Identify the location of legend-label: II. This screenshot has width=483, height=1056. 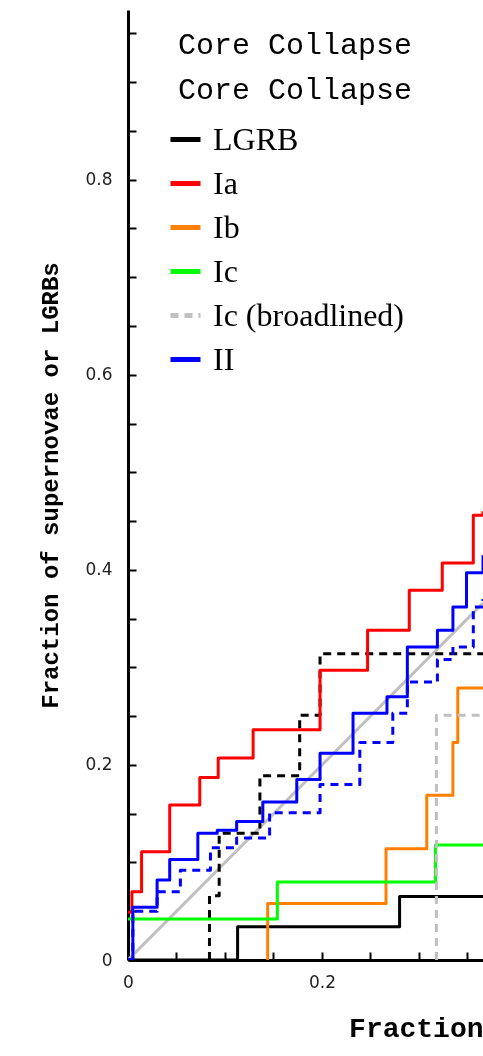
(224, 358).